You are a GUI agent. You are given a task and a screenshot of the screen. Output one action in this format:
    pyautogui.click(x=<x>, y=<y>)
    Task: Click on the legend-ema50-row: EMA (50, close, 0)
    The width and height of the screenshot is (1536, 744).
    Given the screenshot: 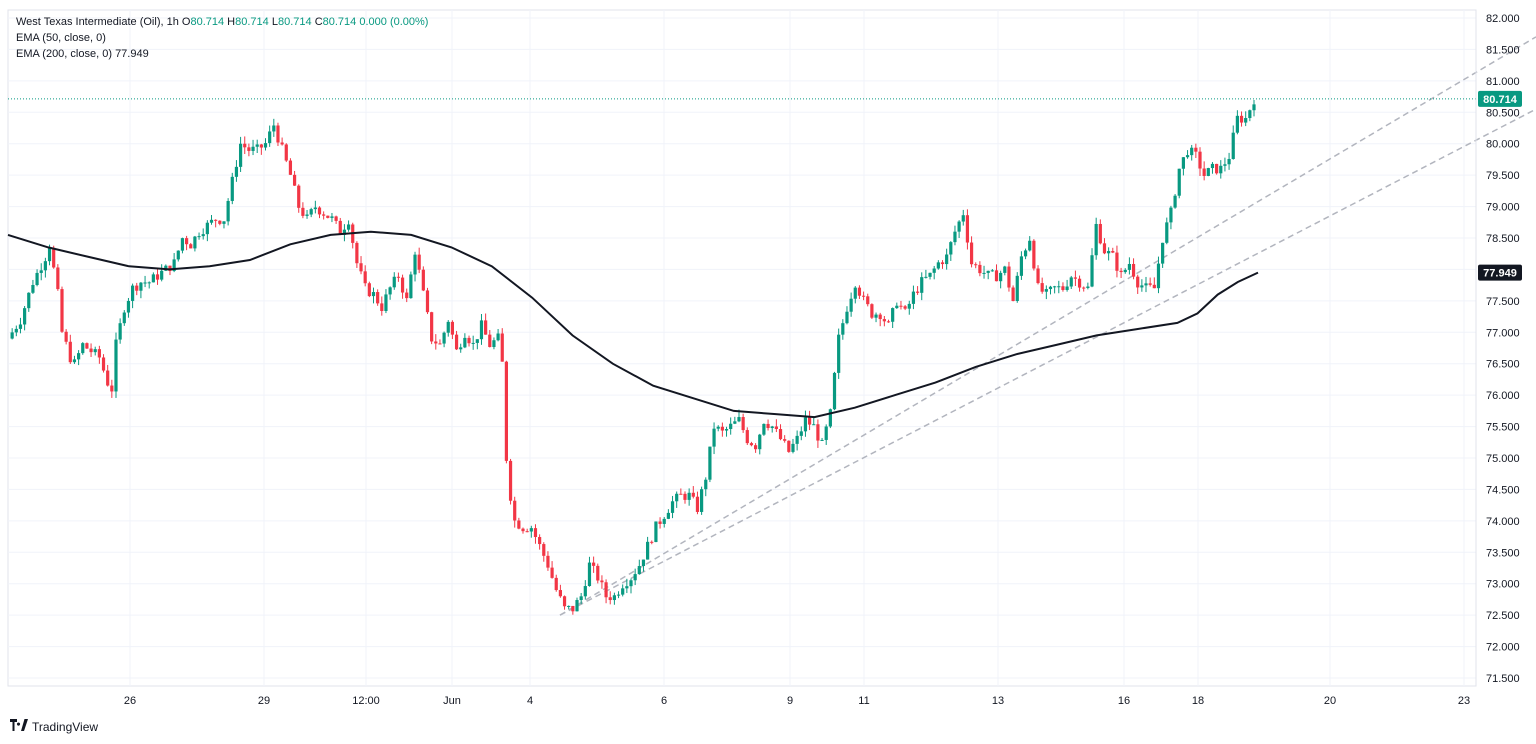 What is the action you would take?
    pyautogui.click(x=222, y=38)
    